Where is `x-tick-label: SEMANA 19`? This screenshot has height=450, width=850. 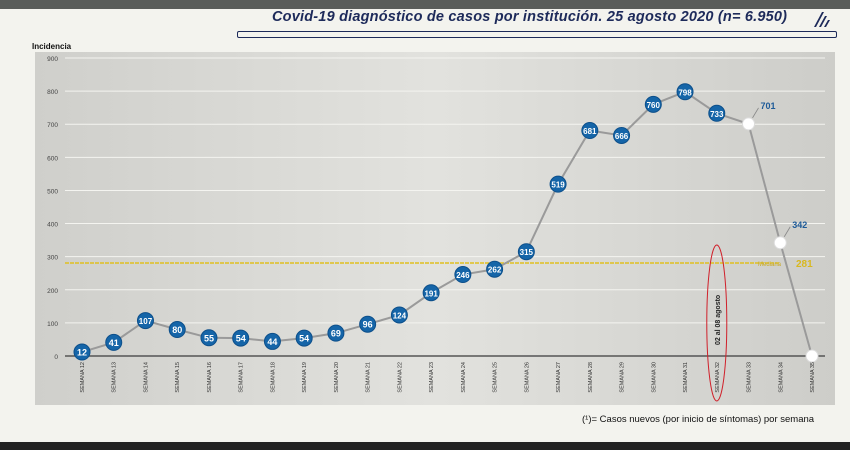 x-tick-label: SEMANA 19 is located at coordinates (305, 377).